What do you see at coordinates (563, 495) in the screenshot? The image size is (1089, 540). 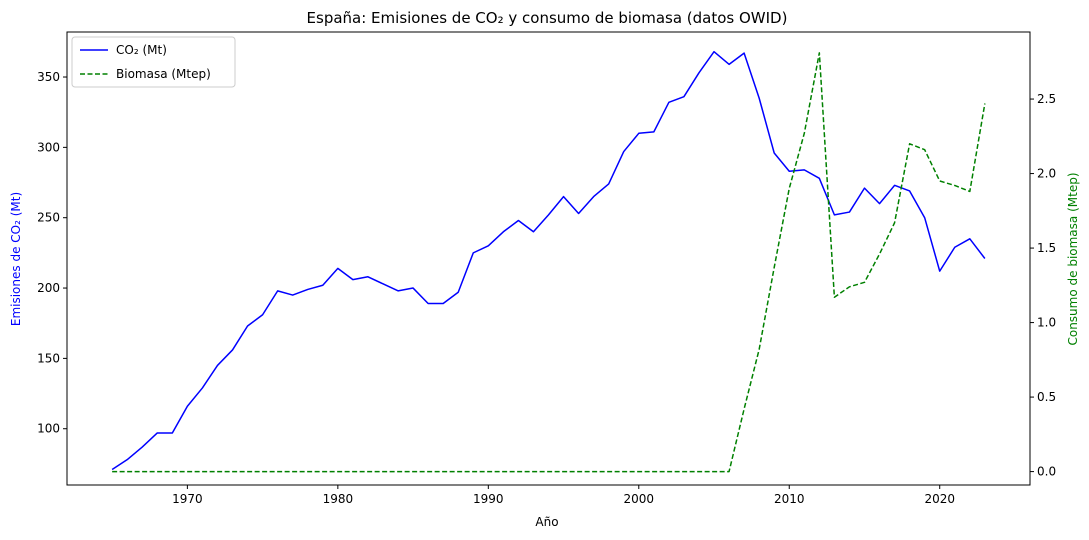 I see `x-axis: 1970 1980 1990 2000 2010 2020` at bounding box center [563, 495].